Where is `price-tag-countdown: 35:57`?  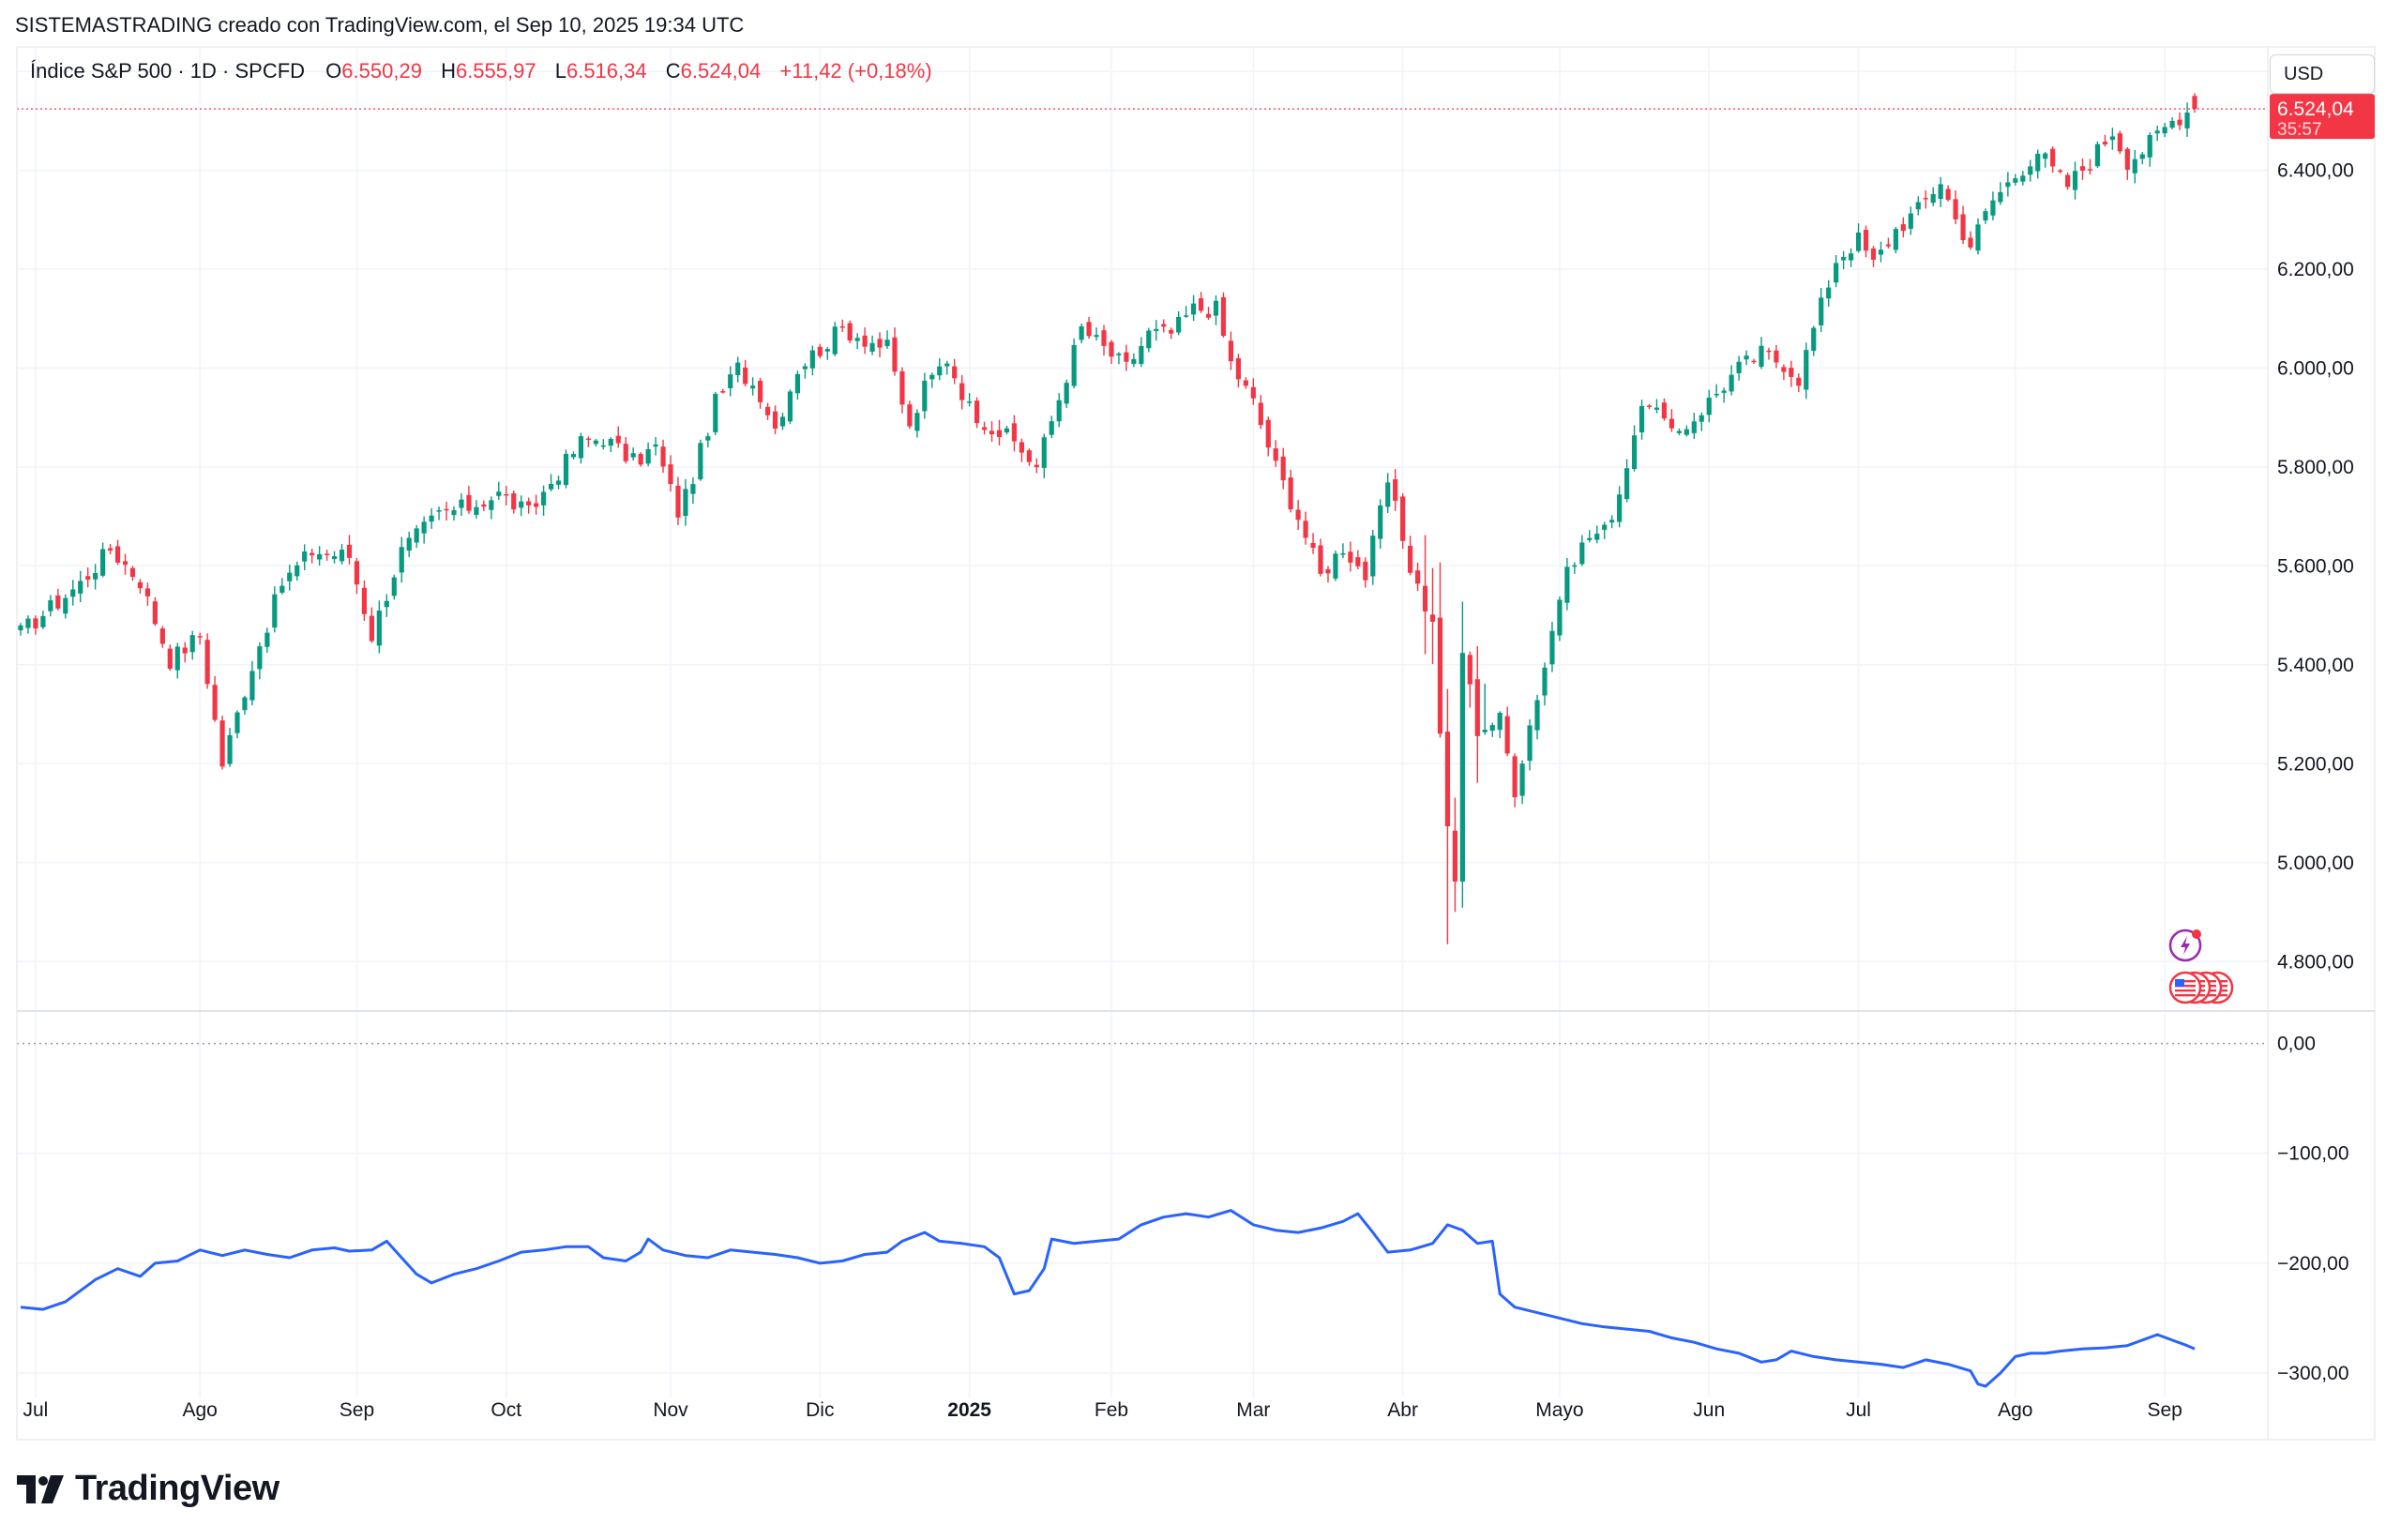
price-tag-countdown: 35:57 is located at coordinates (2299, 130).